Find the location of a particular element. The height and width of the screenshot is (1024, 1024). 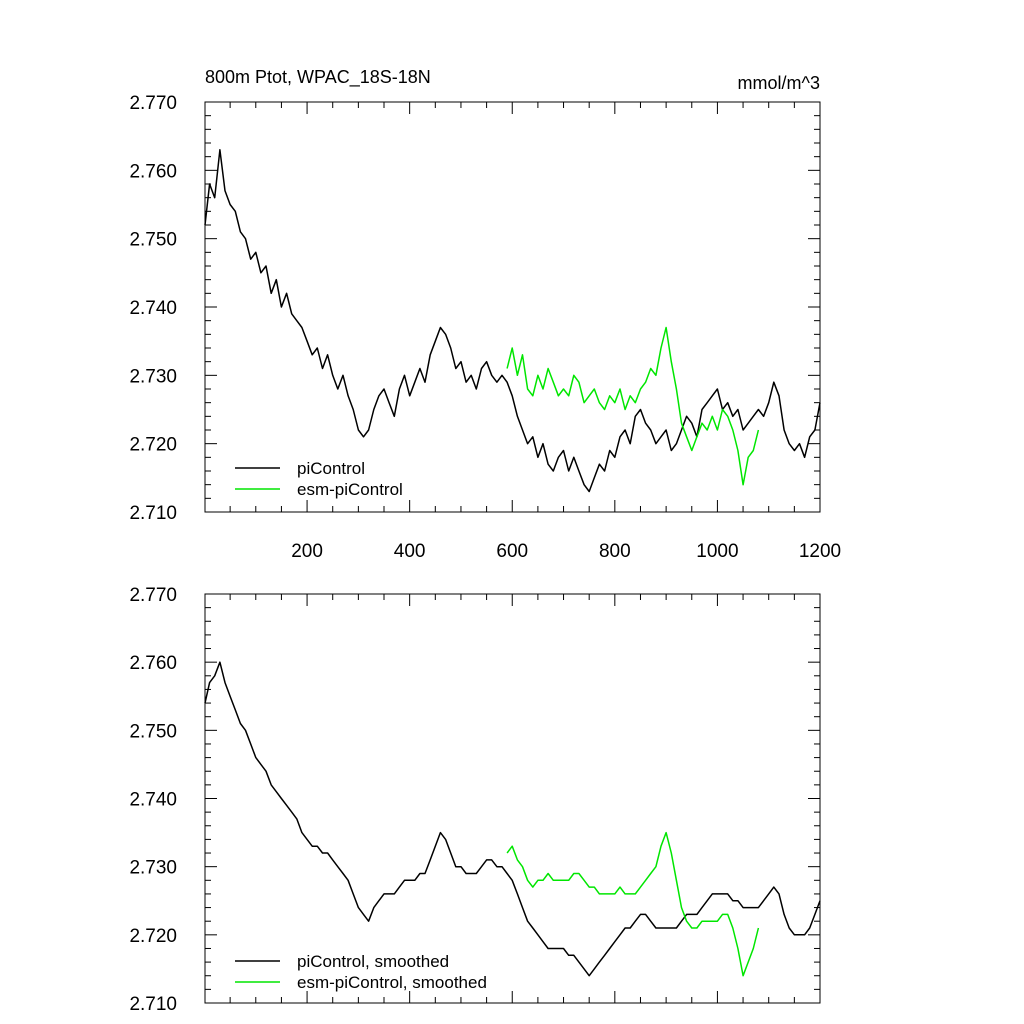

x-tick-label: 800 is located at coordinates (615, 551).